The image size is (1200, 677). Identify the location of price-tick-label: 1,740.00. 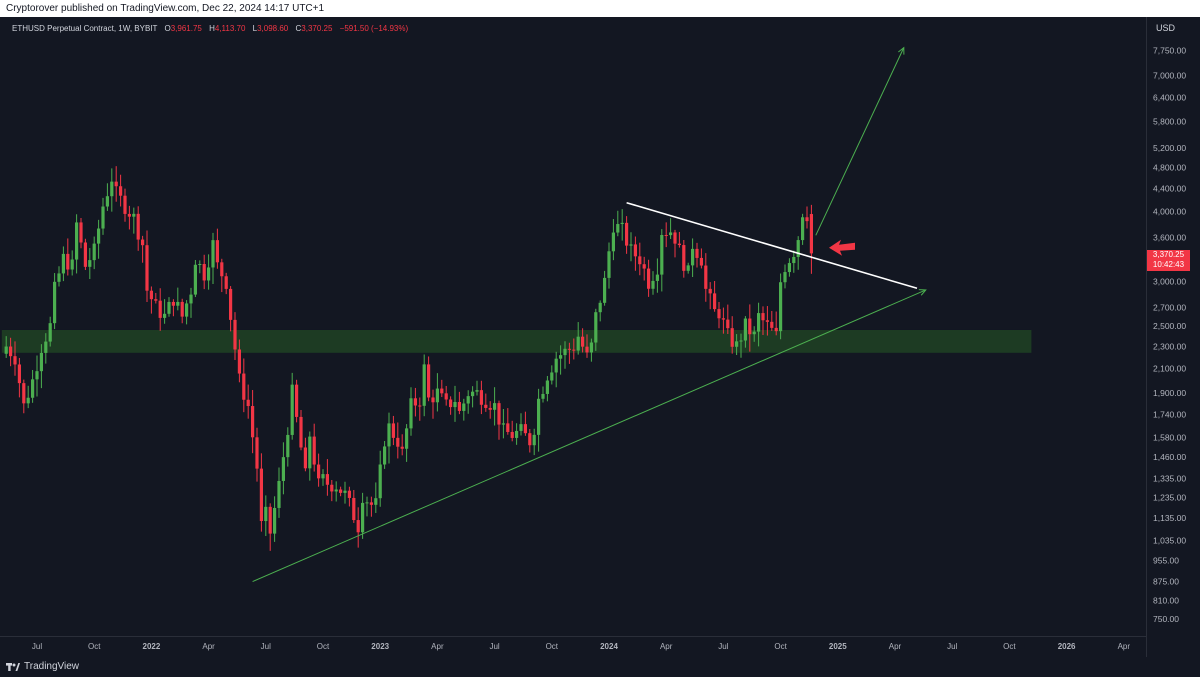
(1169, 414).